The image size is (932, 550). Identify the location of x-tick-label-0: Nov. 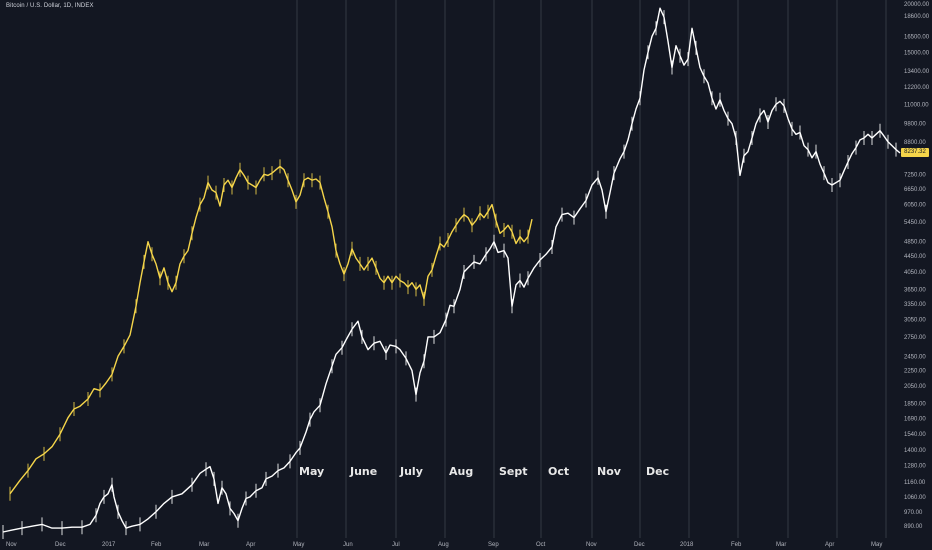
(11, 545).